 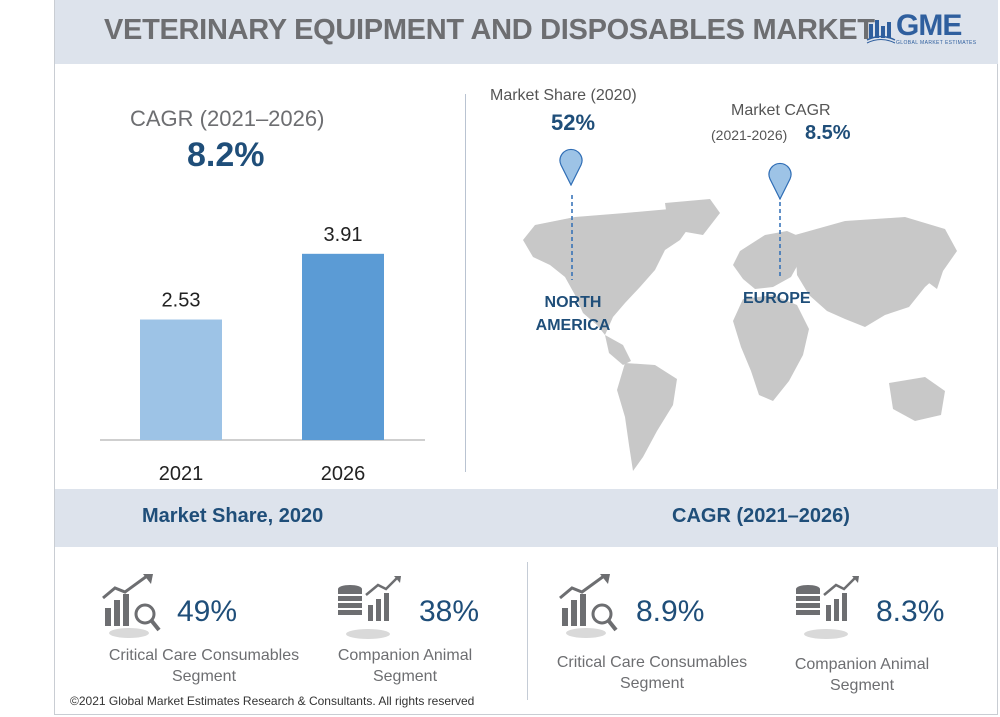 I want to click on x-tick-label: 2026, so click(x=343, y=474).